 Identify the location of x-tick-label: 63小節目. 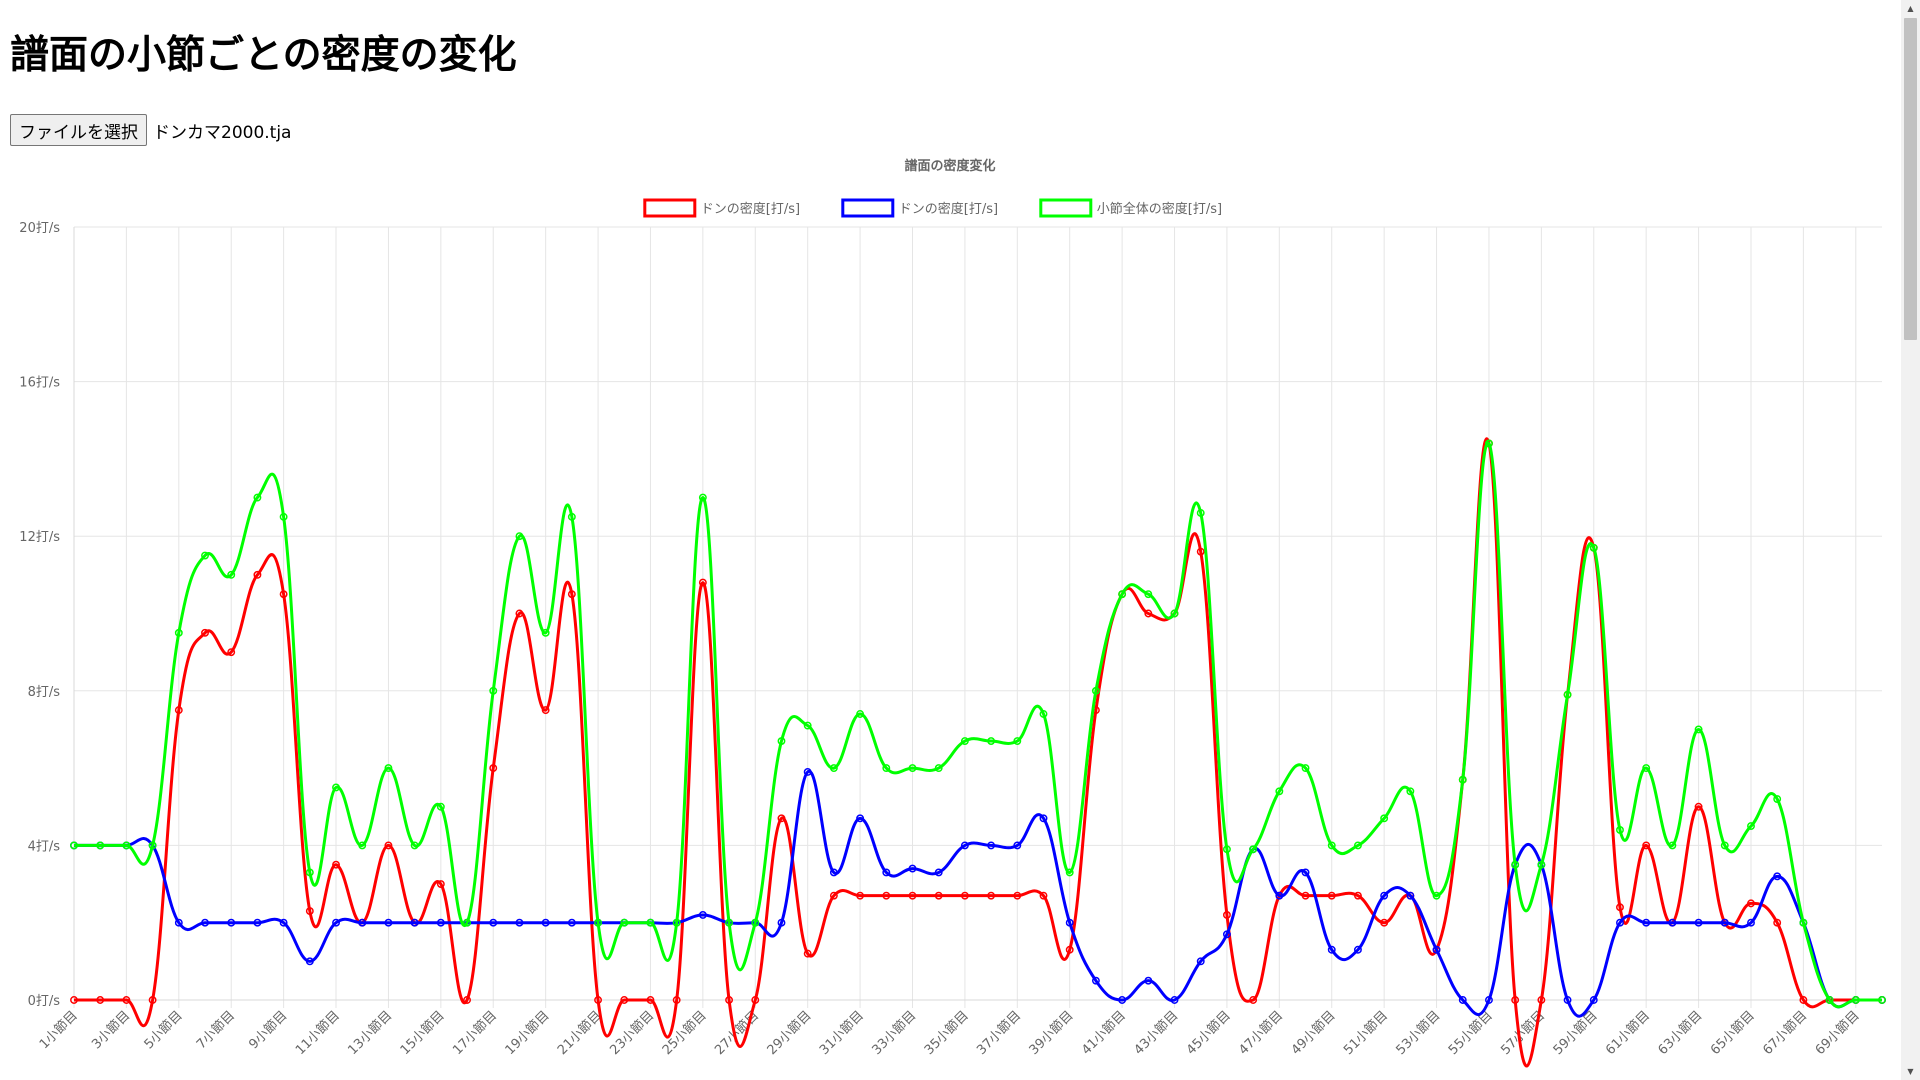
(1681, 1033).